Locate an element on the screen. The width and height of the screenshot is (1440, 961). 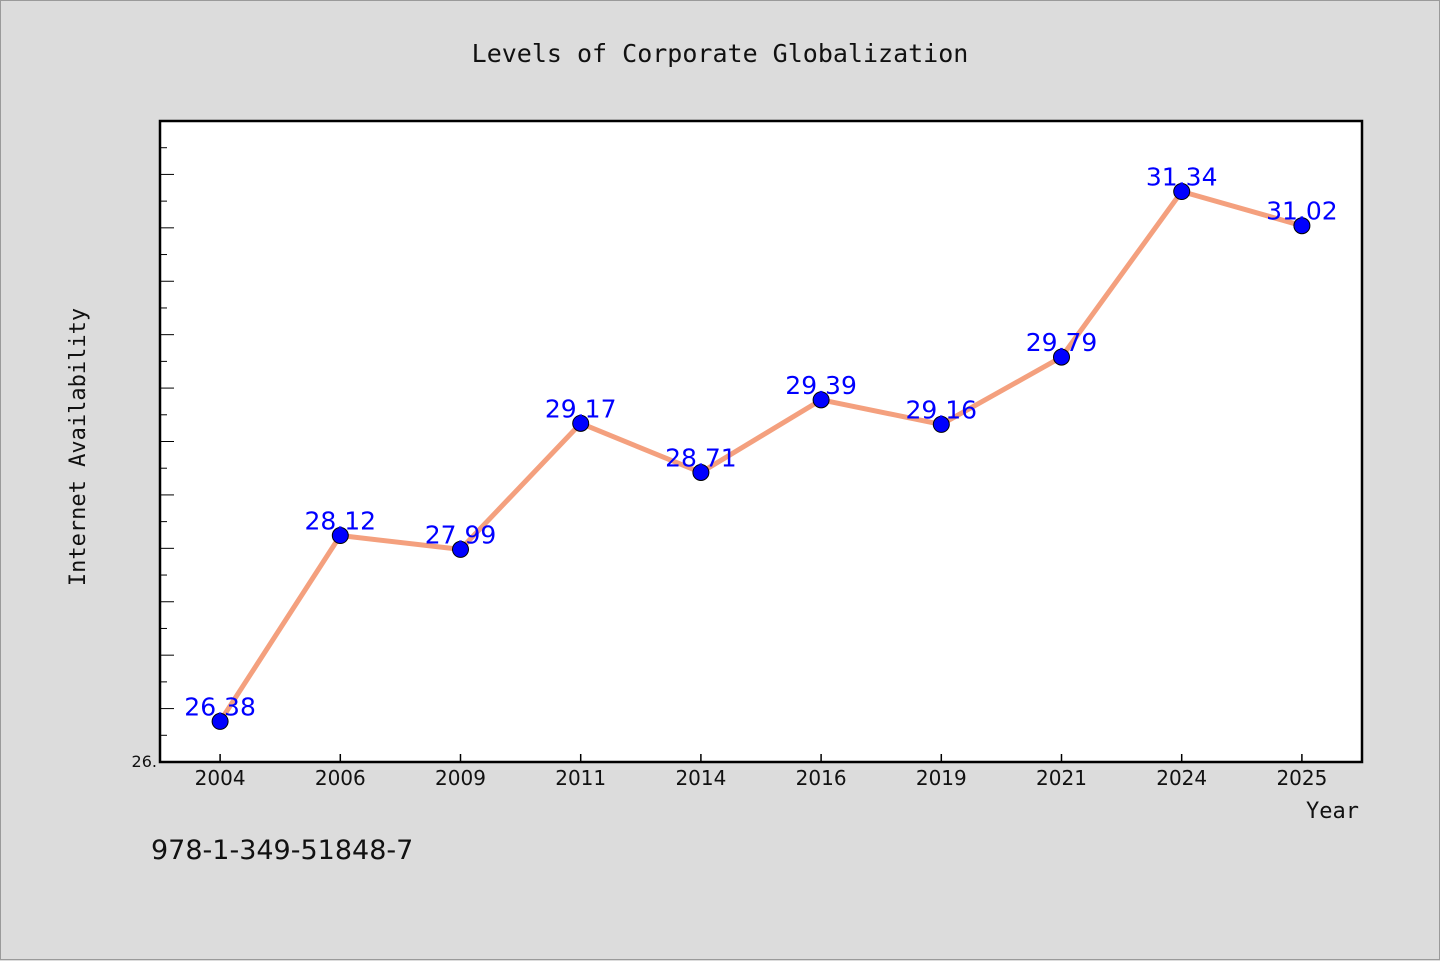
data-label: 29.17 is located at coordinates (581, 408).